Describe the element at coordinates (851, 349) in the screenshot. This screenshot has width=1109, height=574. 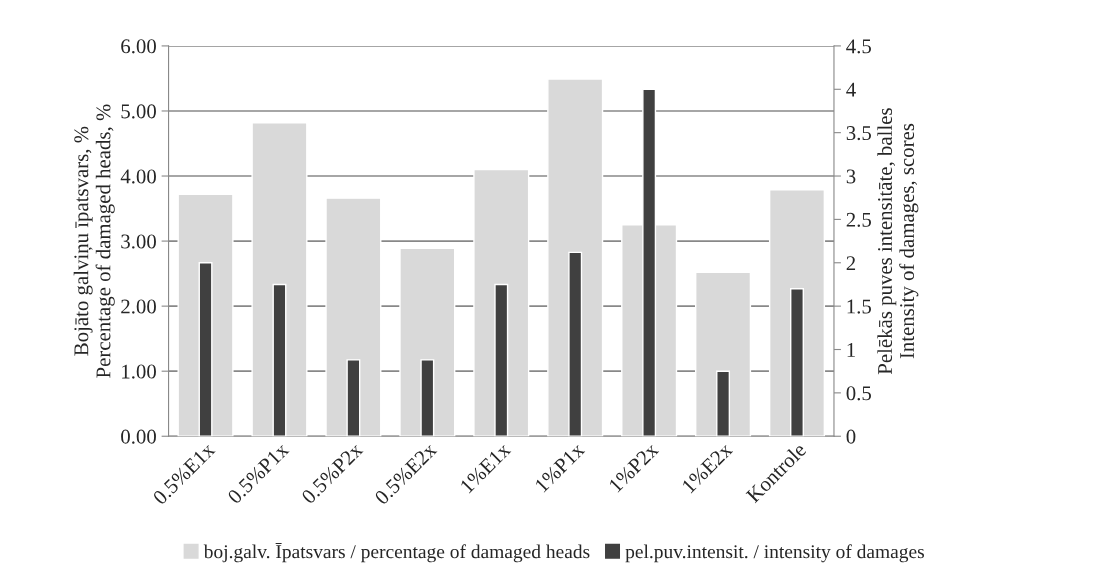
I see `y2-tick-label: 1` at that location.